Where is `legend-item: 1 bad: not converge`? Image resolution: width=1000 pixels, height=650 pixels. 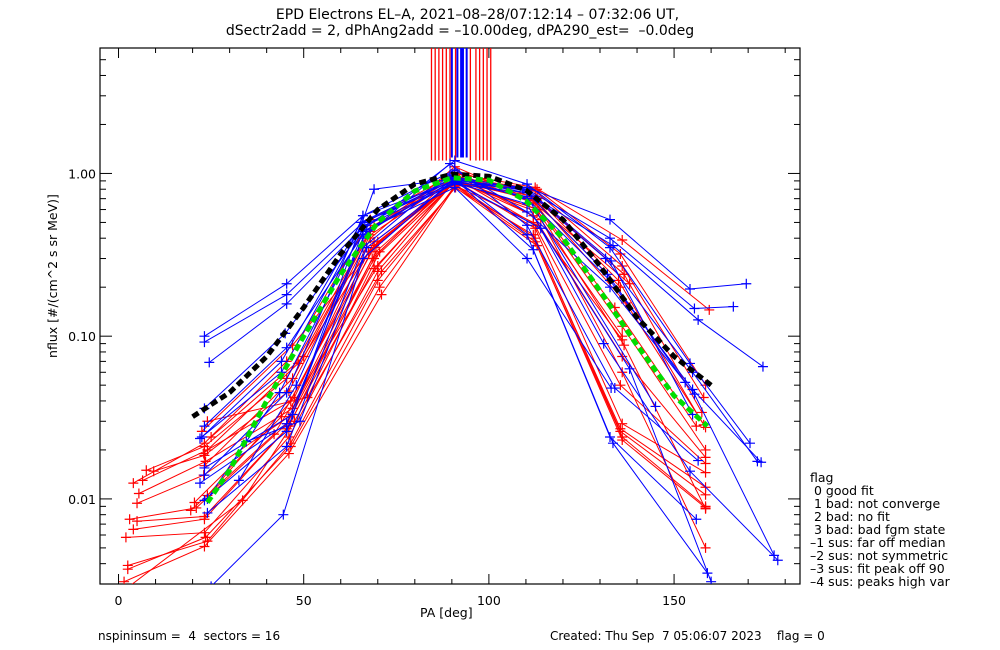 legend-item: 1 bad: not converge is located at coordinates (875, 503).